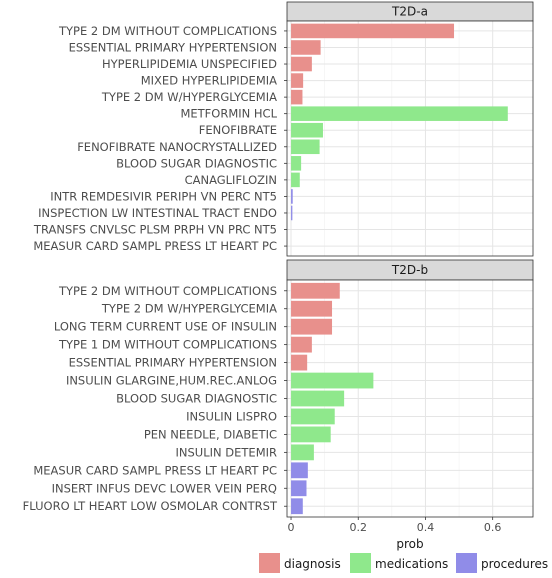  I want to click on category-label: INSPECTION LW INTESTINAL TRACT ENDO, so click(157, 213).